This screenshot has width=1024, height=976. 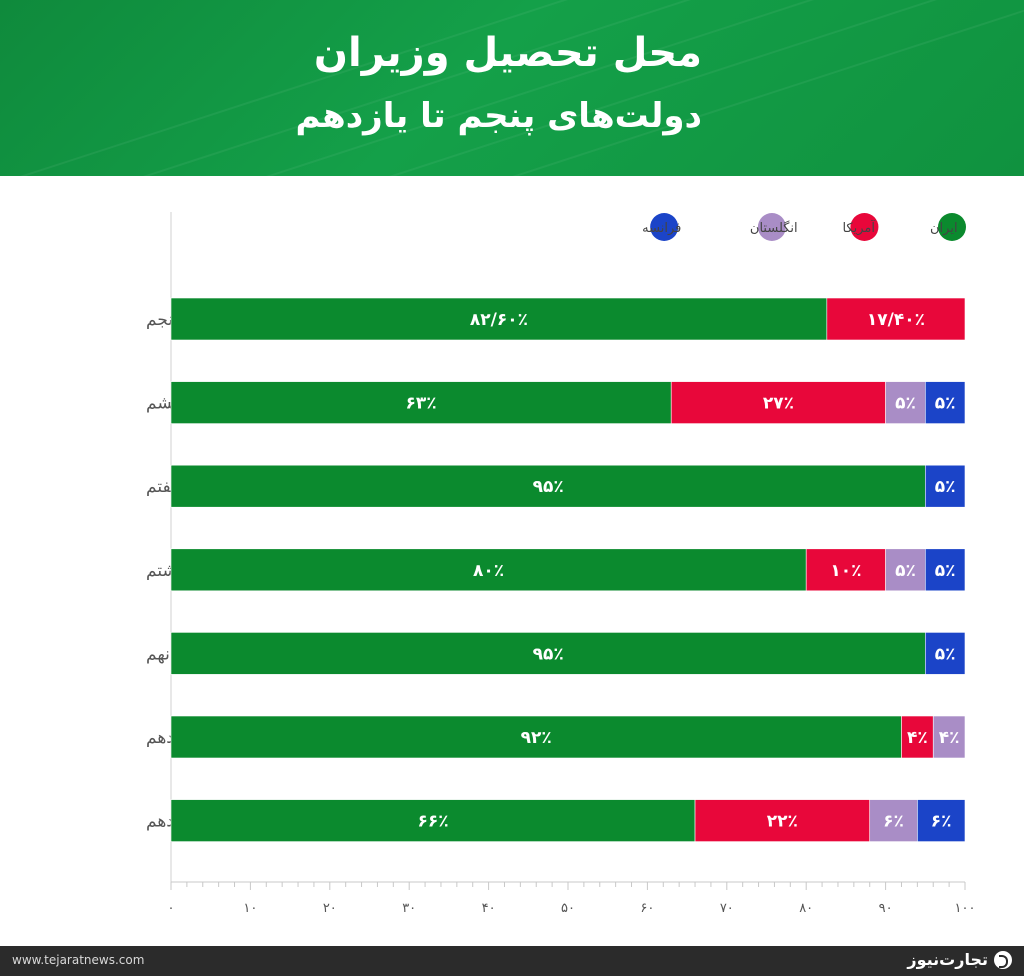 I want to click on bar-value-label: ۲۲٪, so click(x=782, y=822).